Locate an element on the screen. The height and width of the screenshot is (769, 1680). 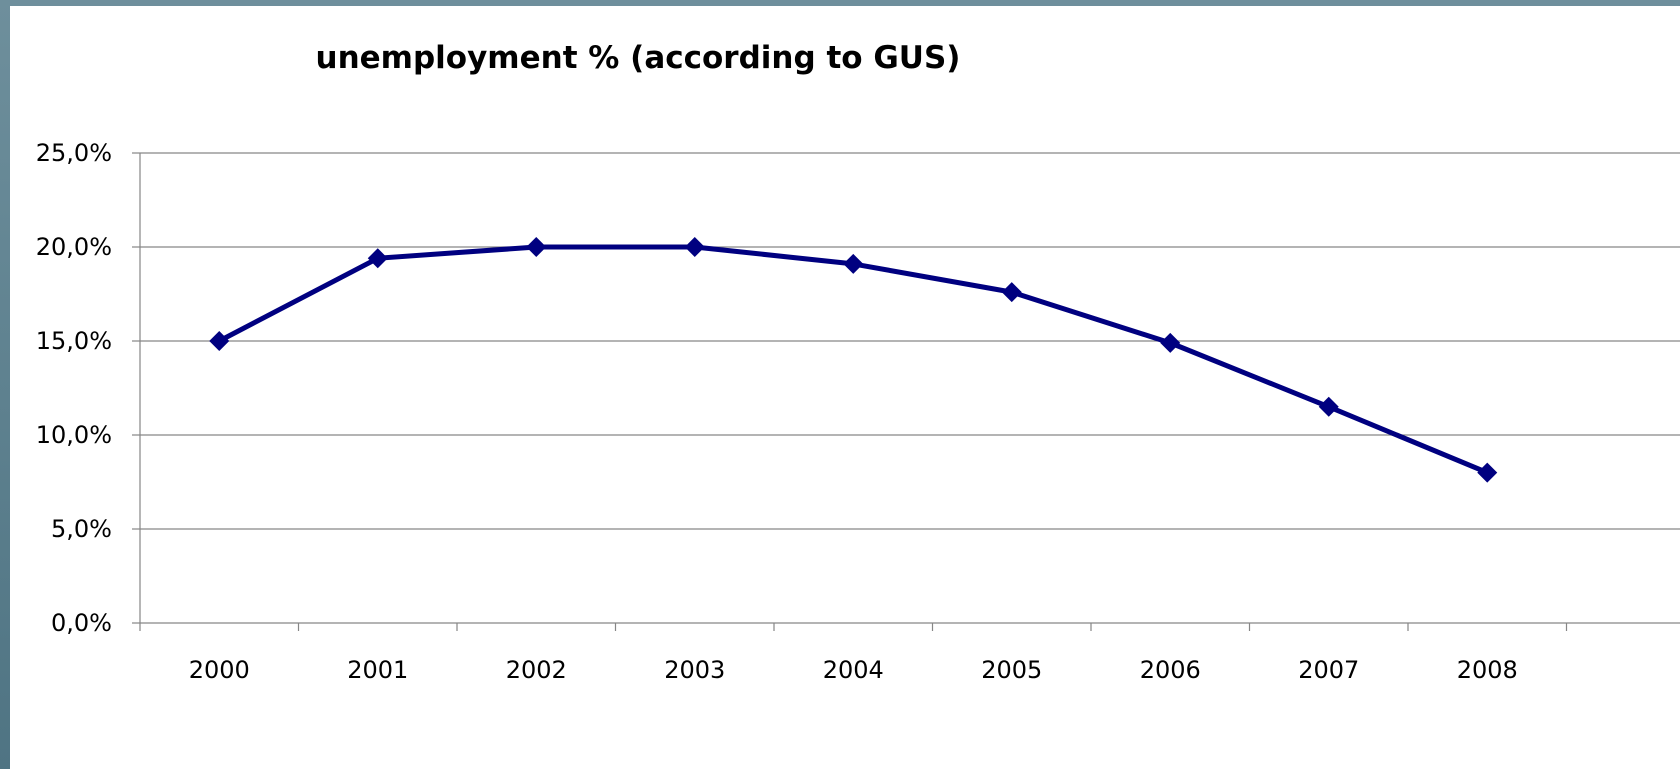
x-tick-label: 2008 is located at coordinates (1487, 670).